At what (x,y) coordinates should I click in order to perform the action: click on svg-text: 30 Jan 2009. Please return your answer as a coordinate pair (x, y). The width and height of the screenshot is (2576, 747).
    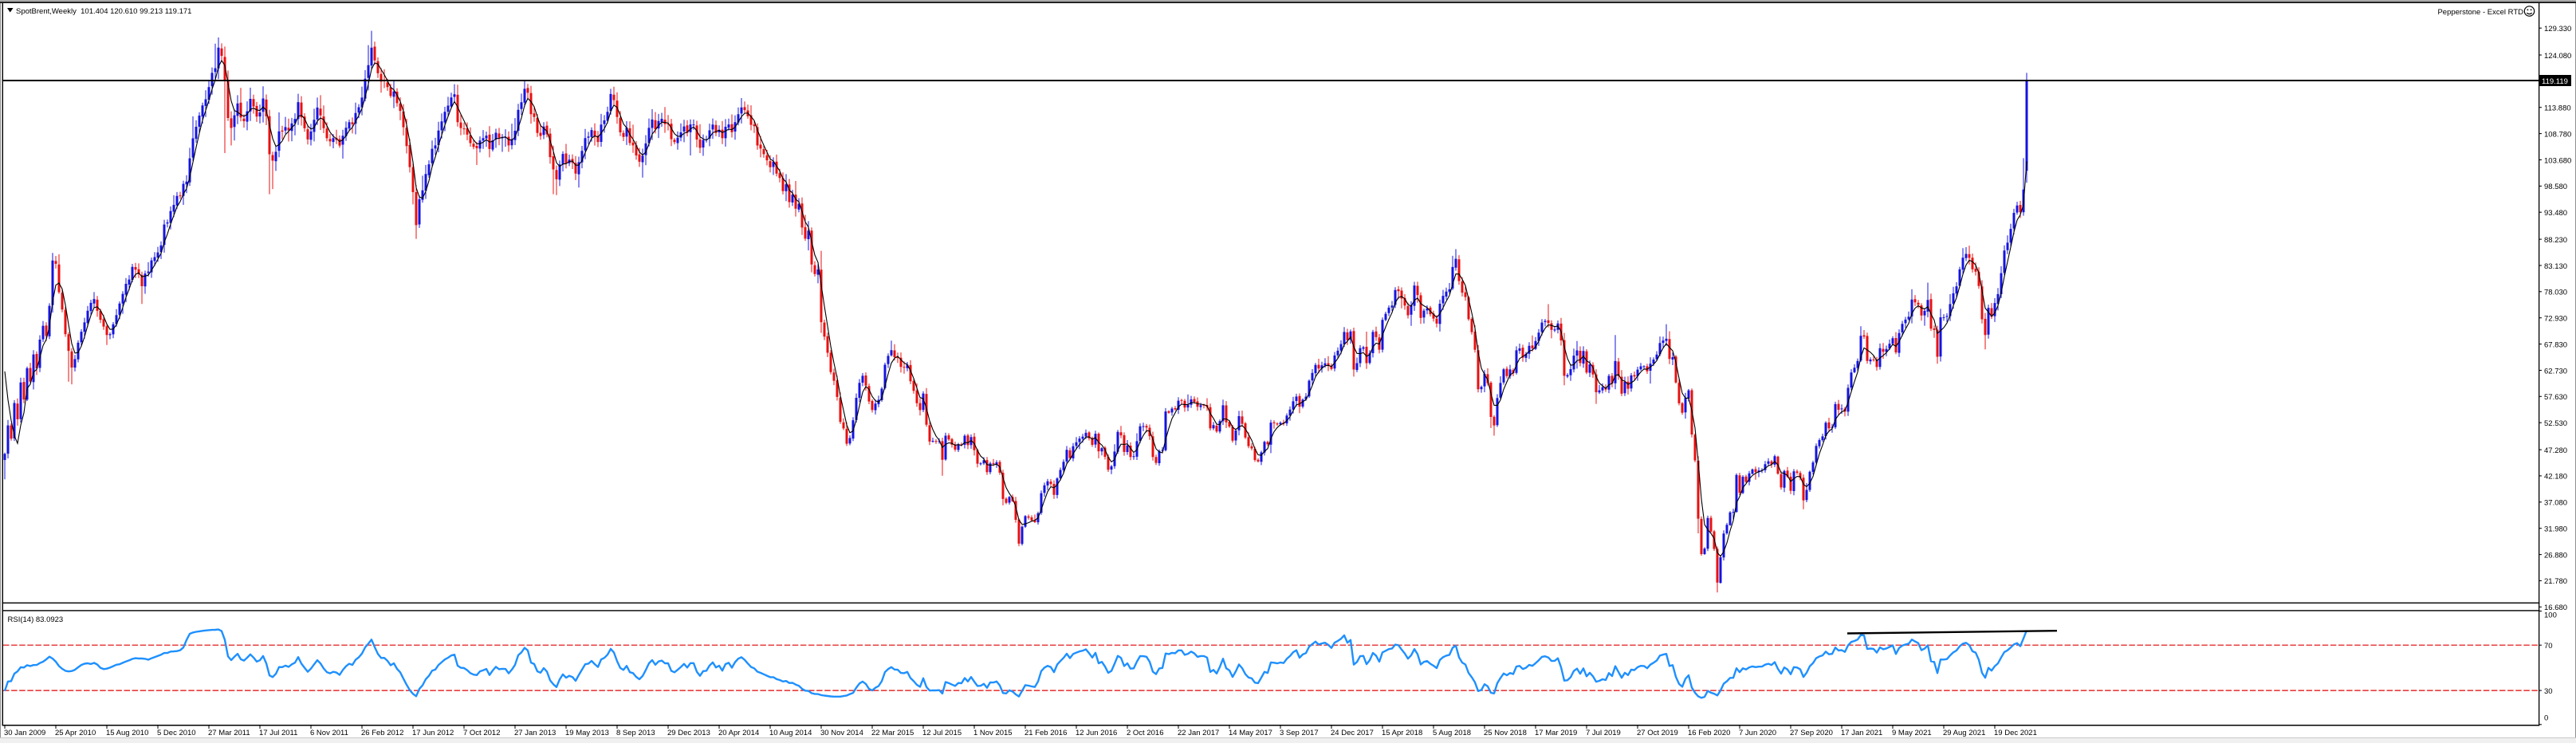
    Looking at the image, I should click on (24, 733).